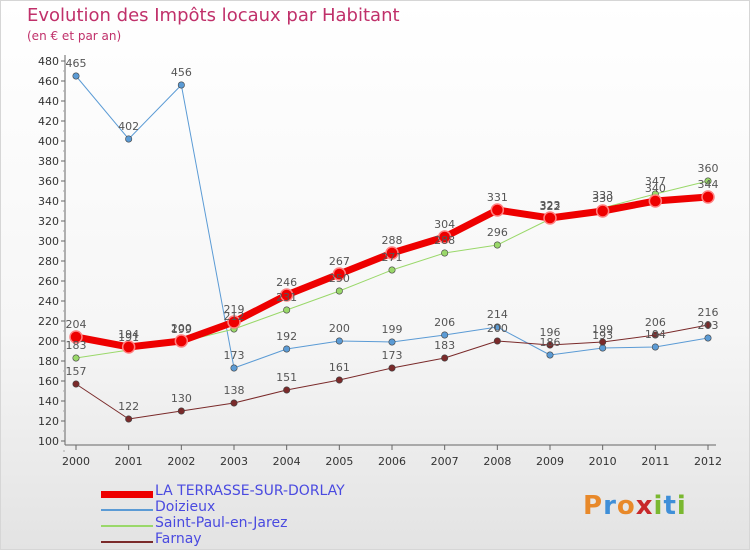 The height and width of the screenshot is (551, 750). What do you see at coordinates (286, 336) in the screenshot?
I see `data-label-doizieux: 192` at bounding box center [286, 336].